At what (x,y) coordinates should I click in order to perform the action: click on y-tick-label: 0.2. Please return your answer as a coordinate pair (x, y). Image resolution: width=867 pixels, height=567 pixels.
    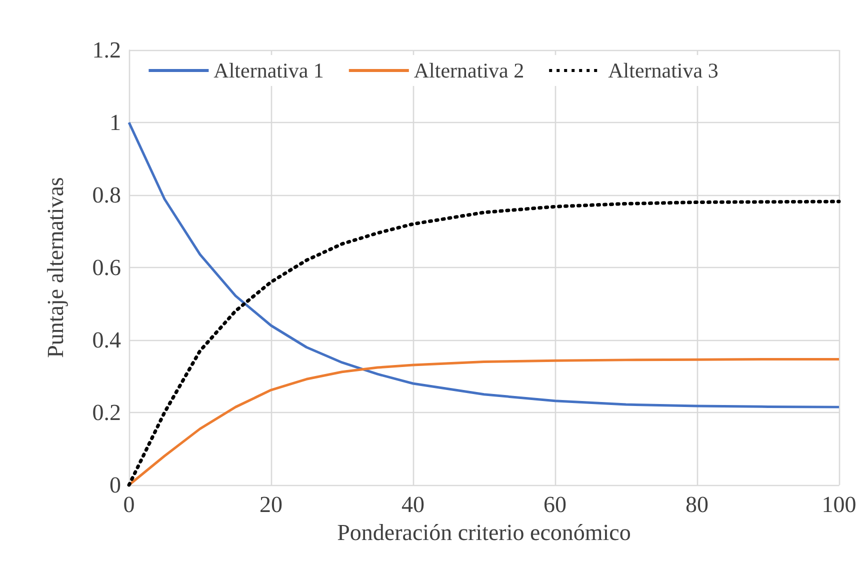
    Looking at the image, I should click on (106, 412).